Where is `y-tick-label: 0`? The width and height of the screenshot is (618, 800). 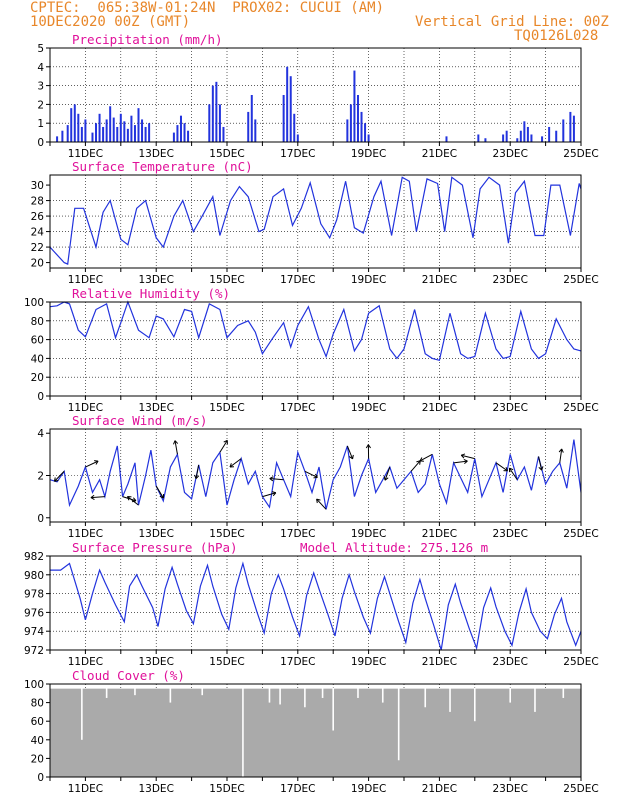
y-tick-label: 0 is located at coordinates (40, 143).